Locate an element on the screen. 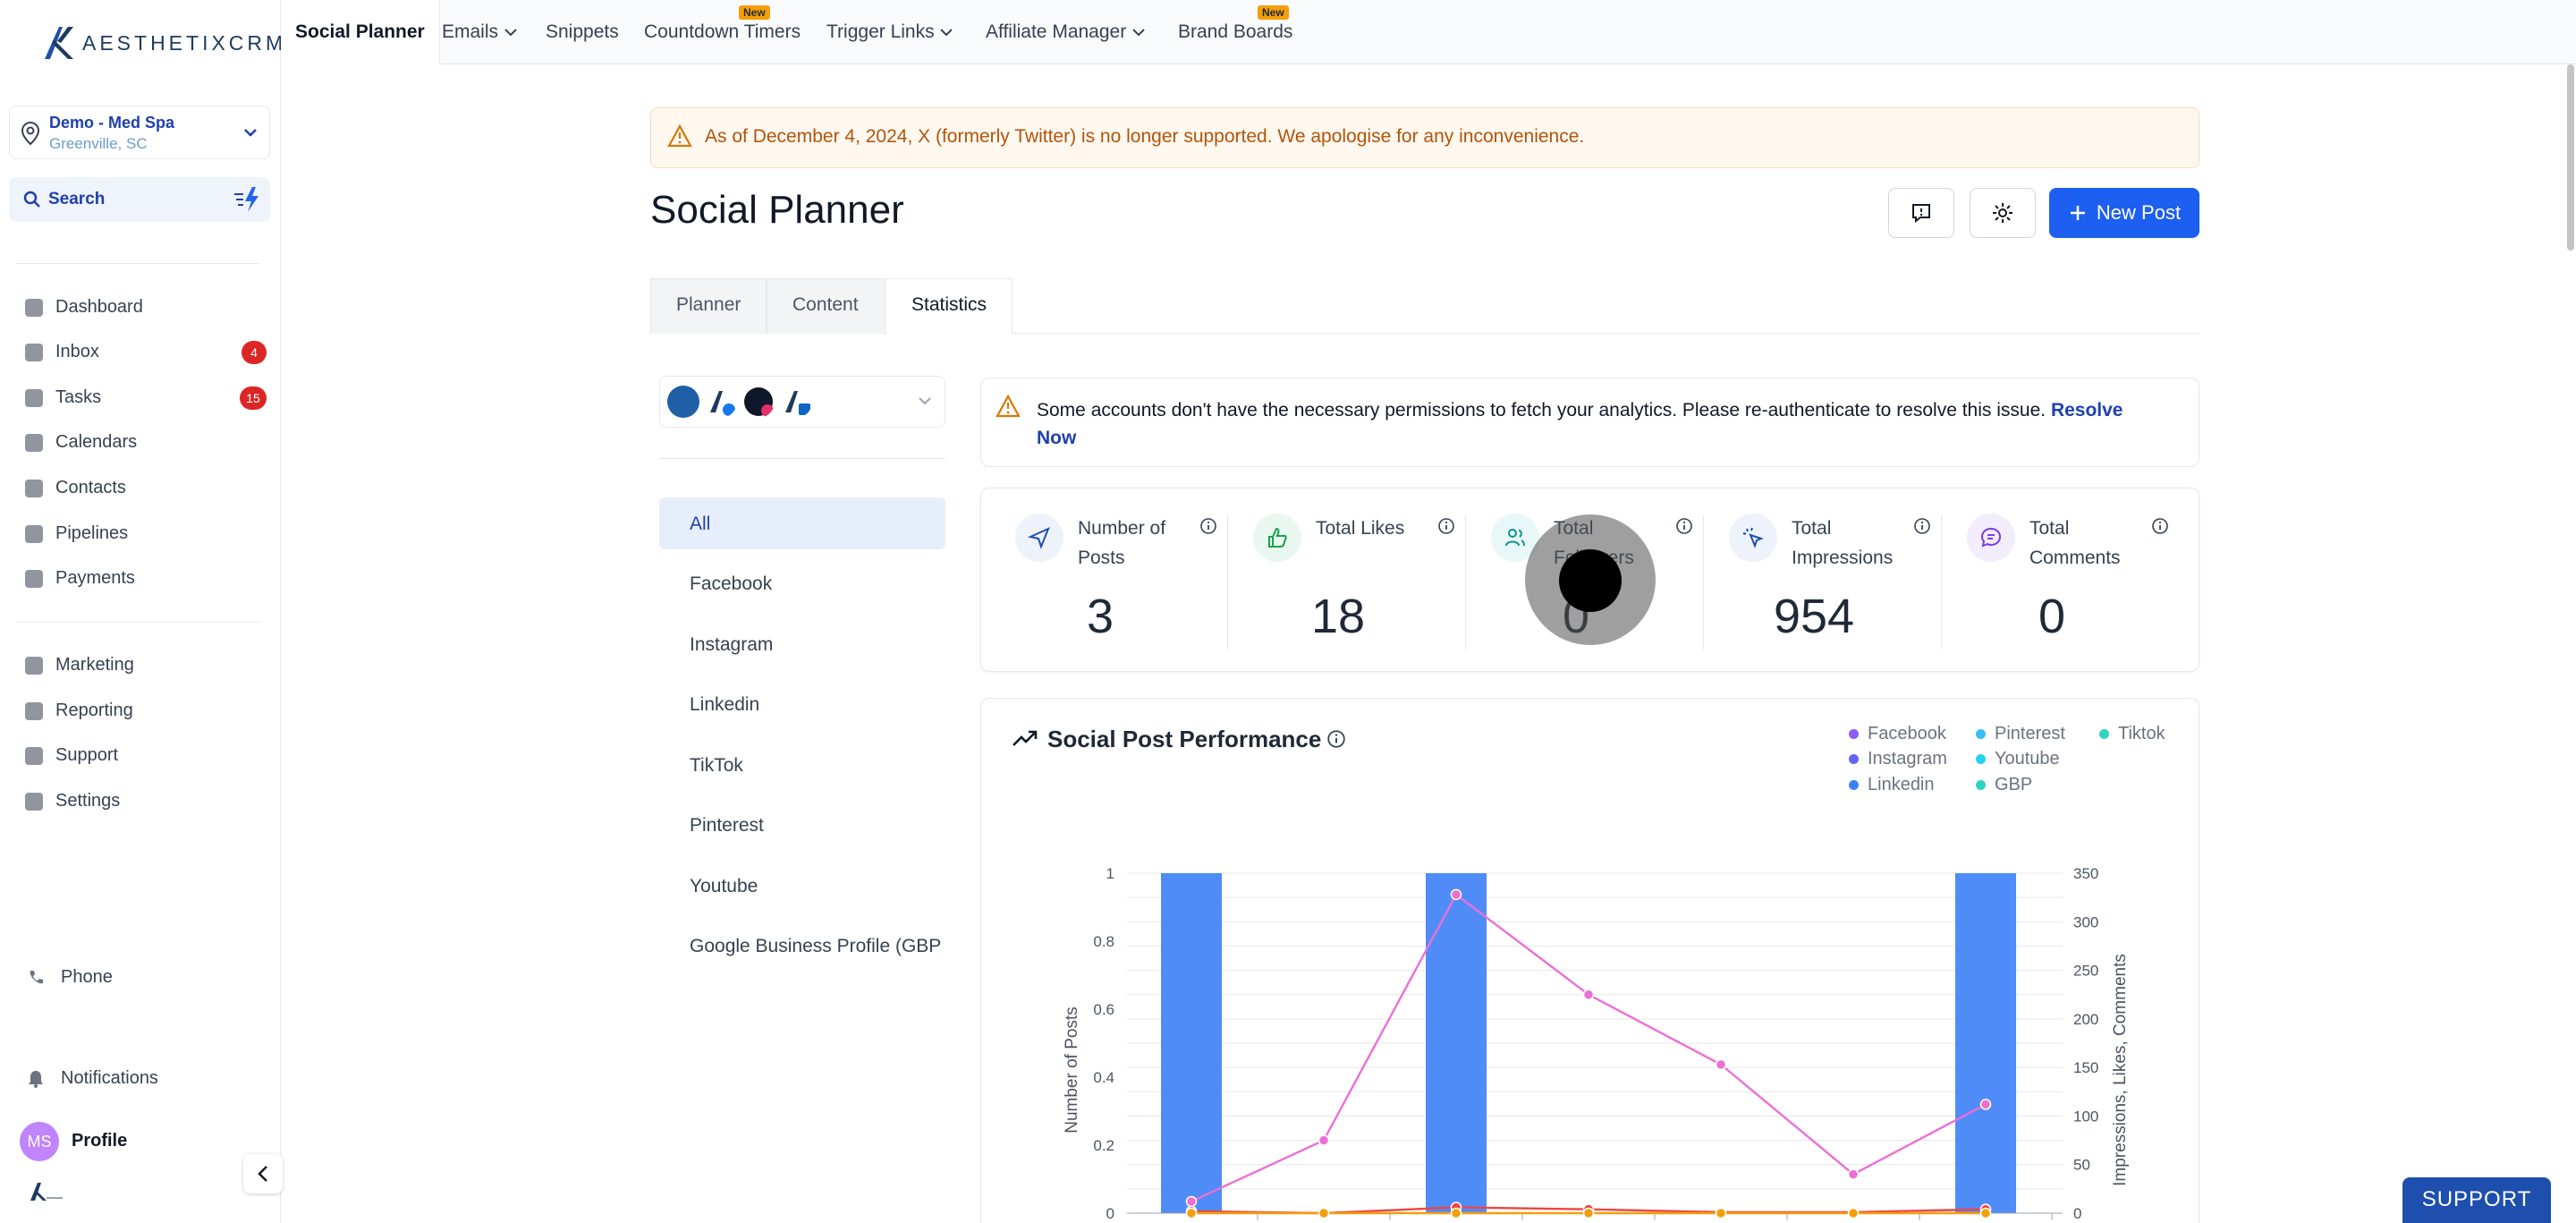 The image size is (2576, 1223). right-axis-tick: 300 is located at coordinates (2085, 922).